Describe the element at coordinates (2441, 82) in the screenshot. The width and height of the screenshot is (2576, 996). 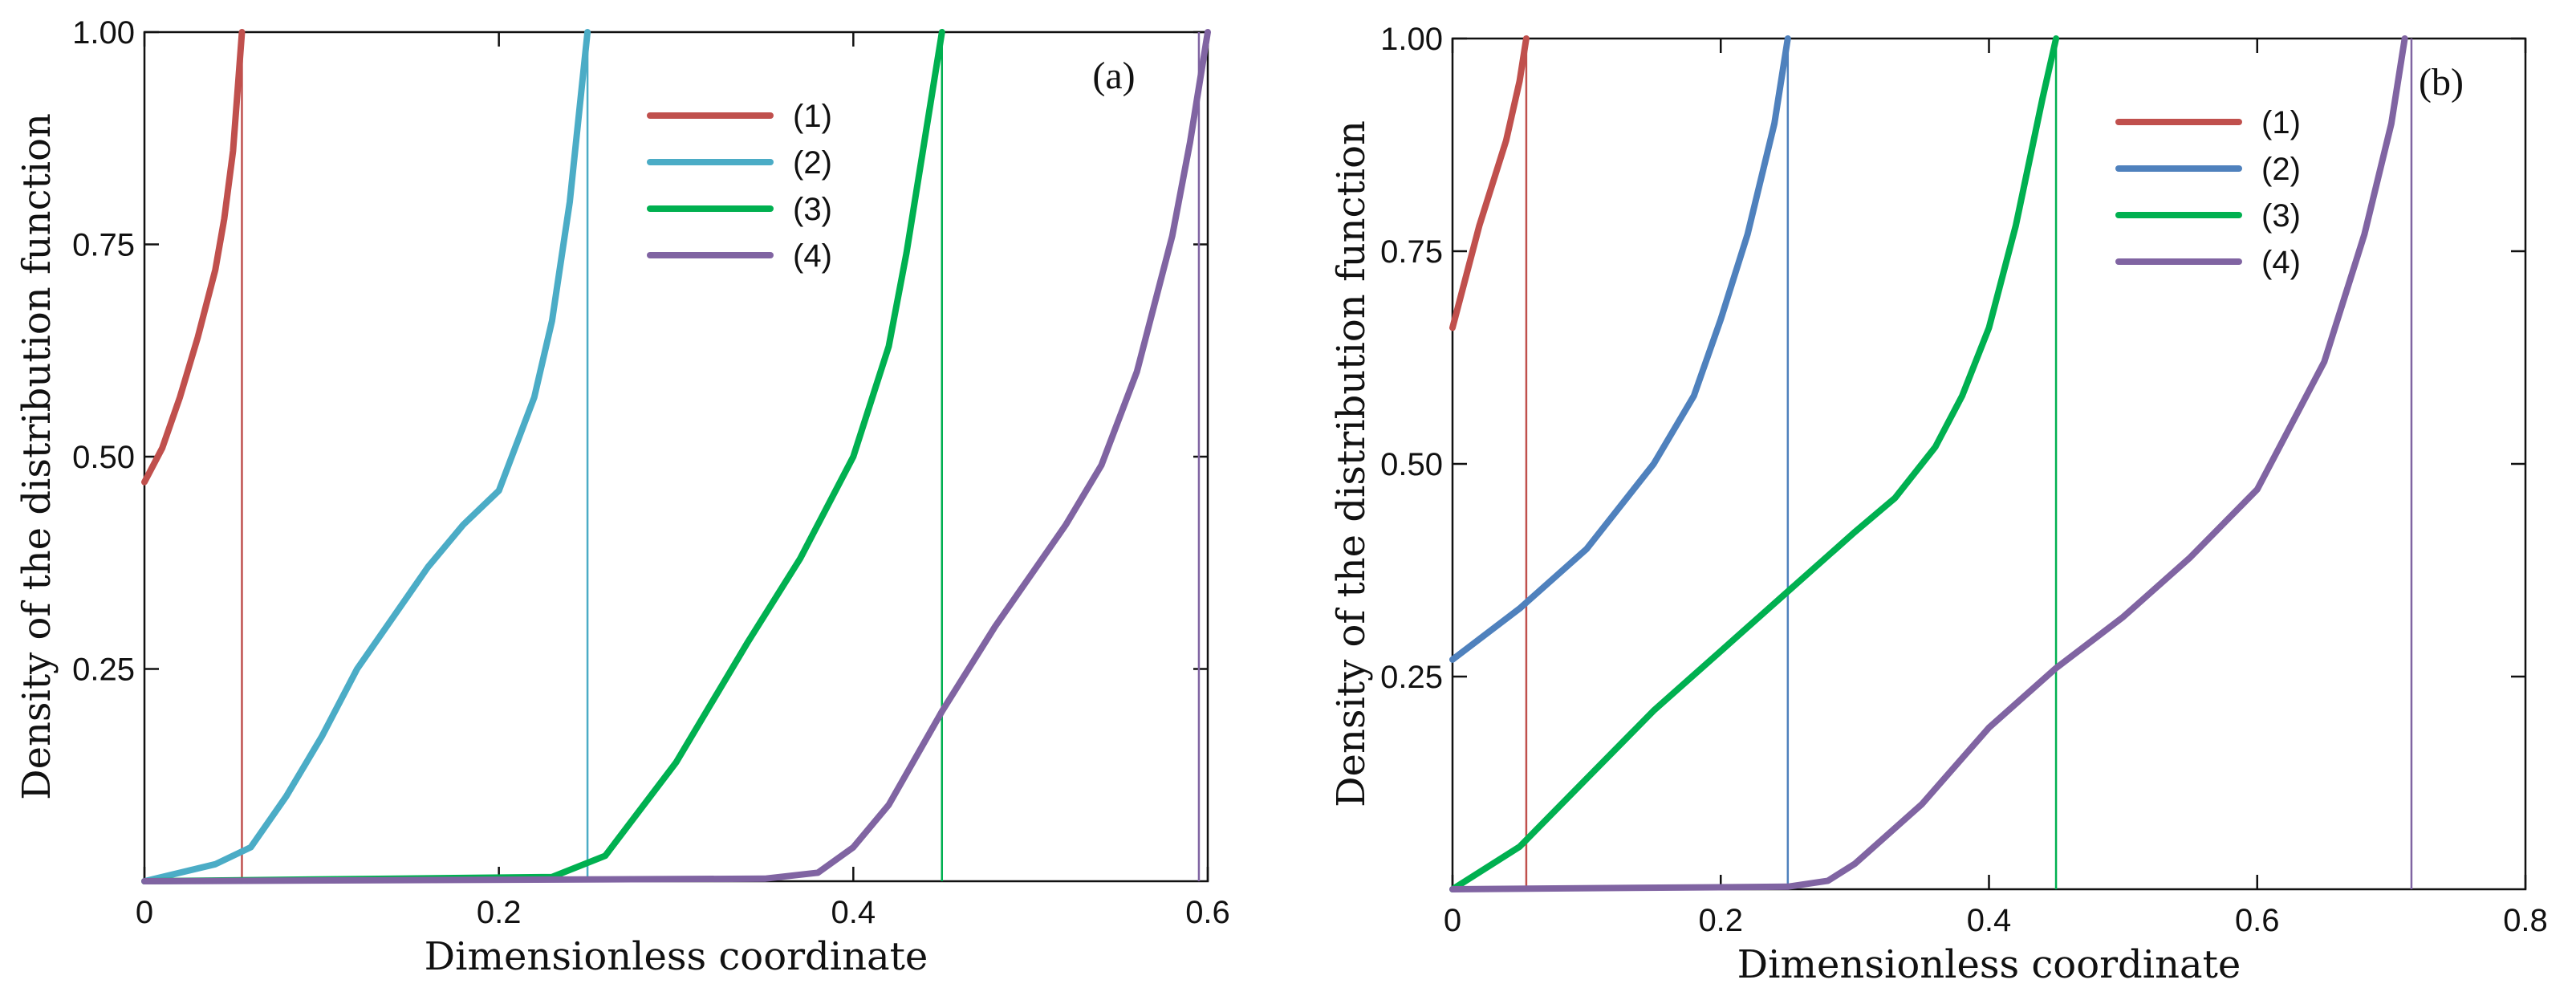
I see `panel-label: (b)` at that location.